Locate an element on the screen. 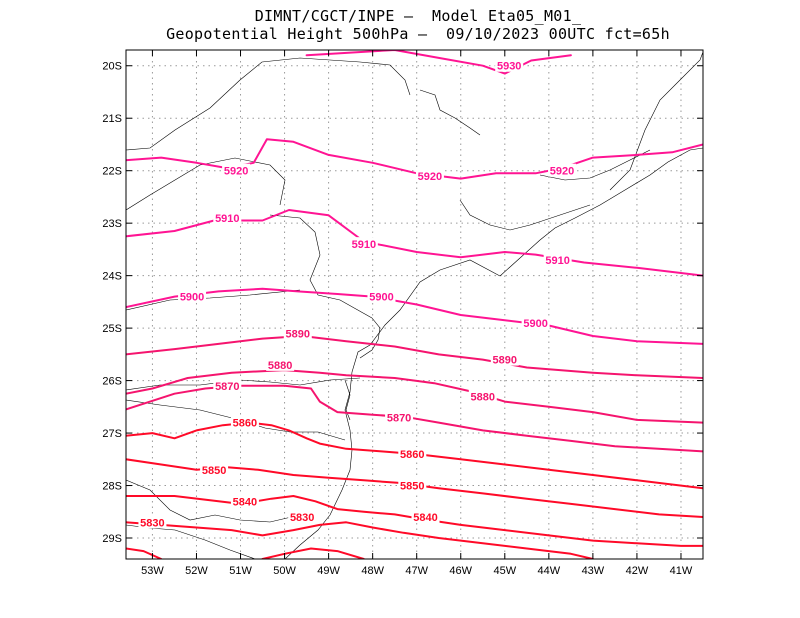 The width and height of the screenshot is (800, 618). lat-tick-label: 20S is located at coordinates (112, 67).